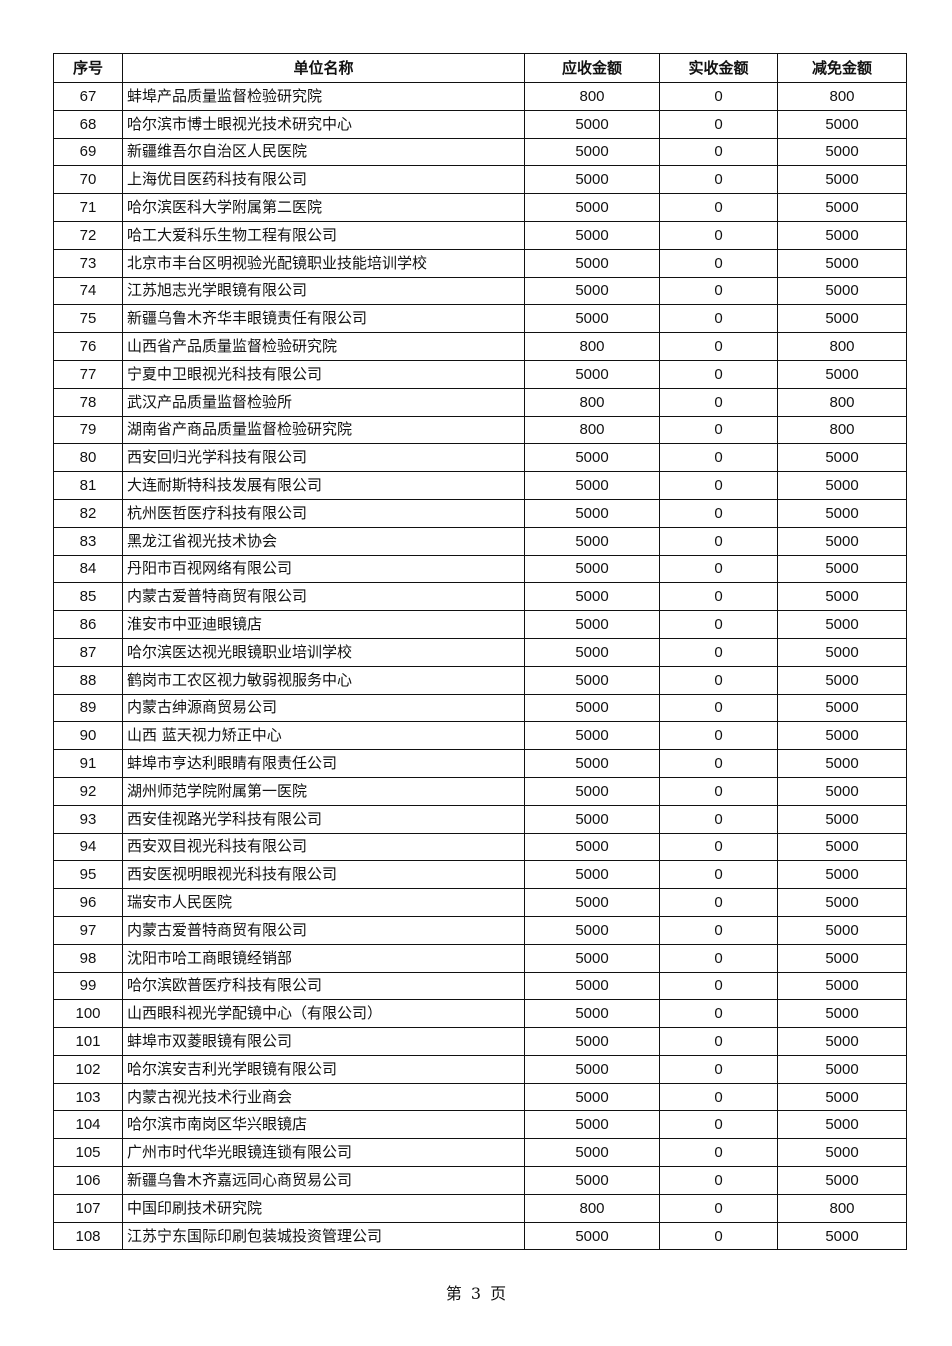 Image resolution: width=952 pixels, height=1346 pixels. What do you see at coordinates (323, 319) in the screenshot?
I see `cell-unit-name: 新疆乌鲁木齐华丰眼镜责任有限公司` at bounding box center [323, 319].